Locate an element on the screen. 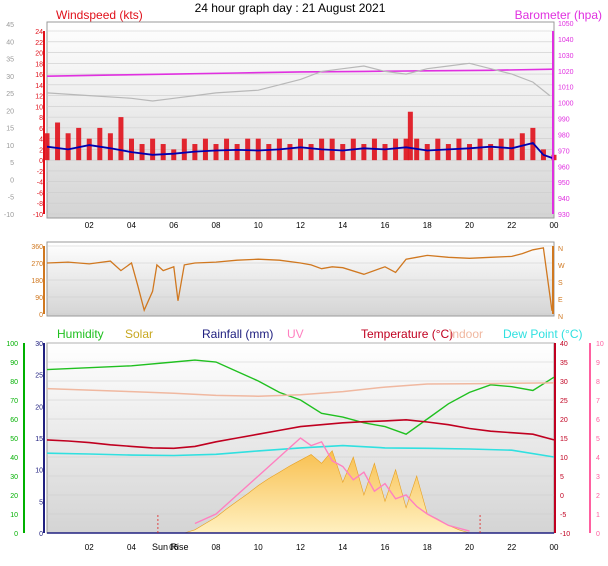  barometer-tick-label: 1040 is located at coordinates (566, 40).